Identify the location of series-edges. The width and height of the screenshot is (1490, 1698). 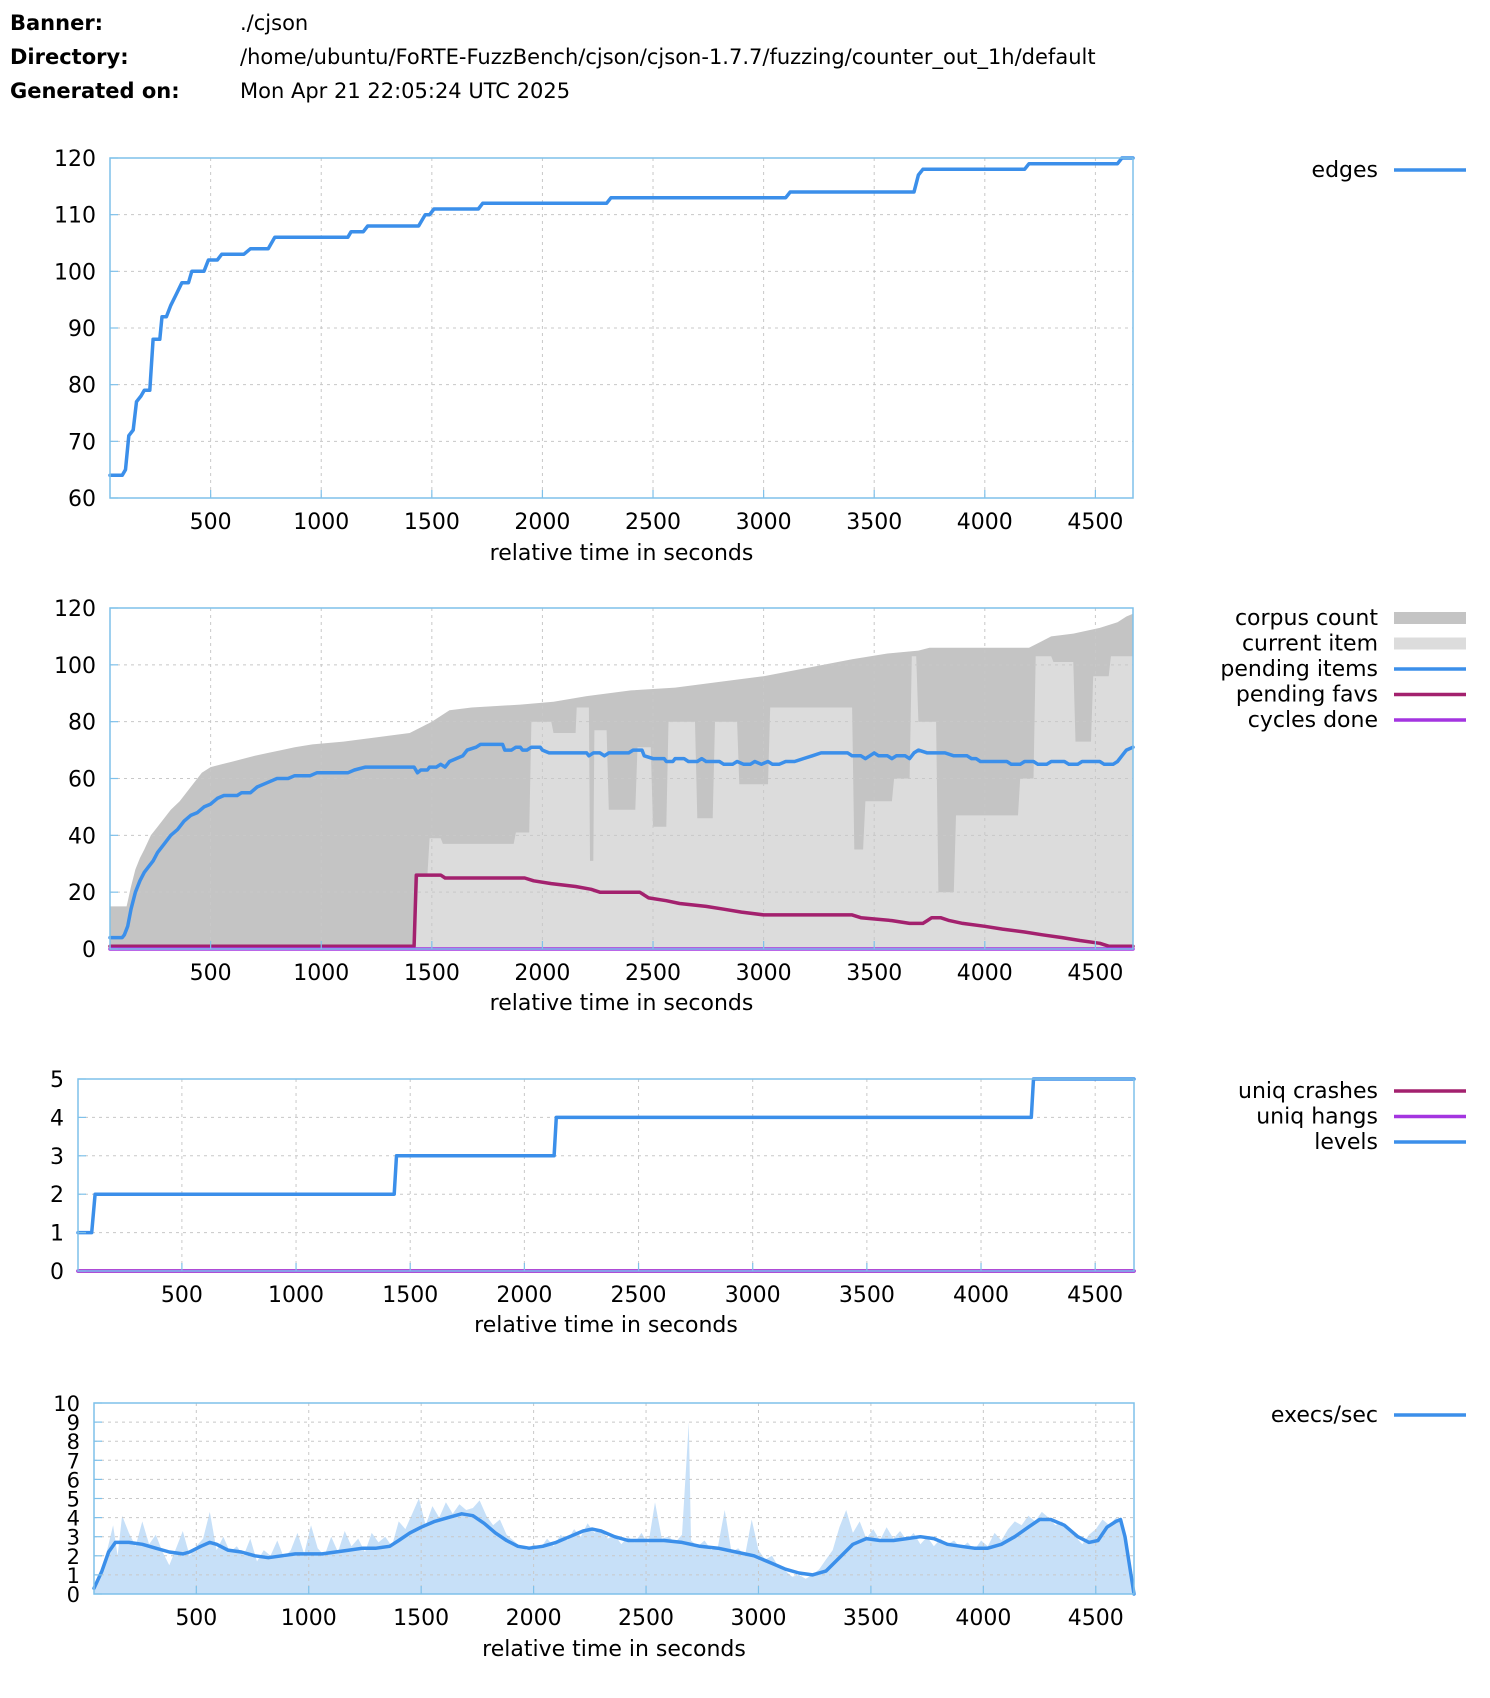
(621, 317).